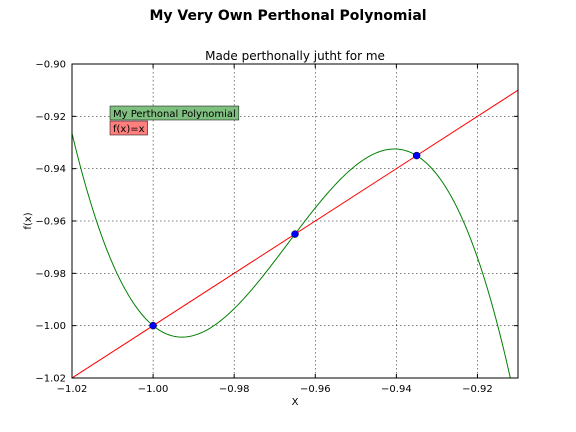  What do you see at coordinates (50, 274) in the screenshot?
I see `y-tick-label: −0.98` at bounding box center [50, 274].